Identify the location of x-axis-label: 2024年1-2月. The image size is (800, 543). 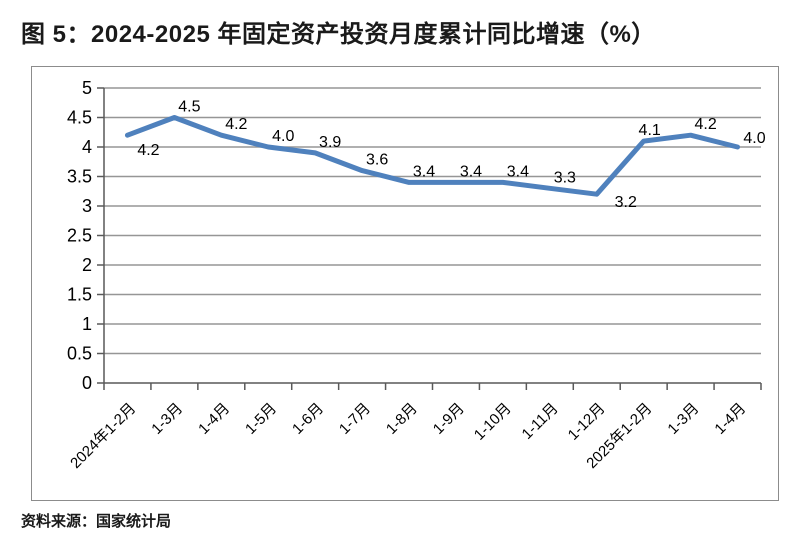
(103, 436).